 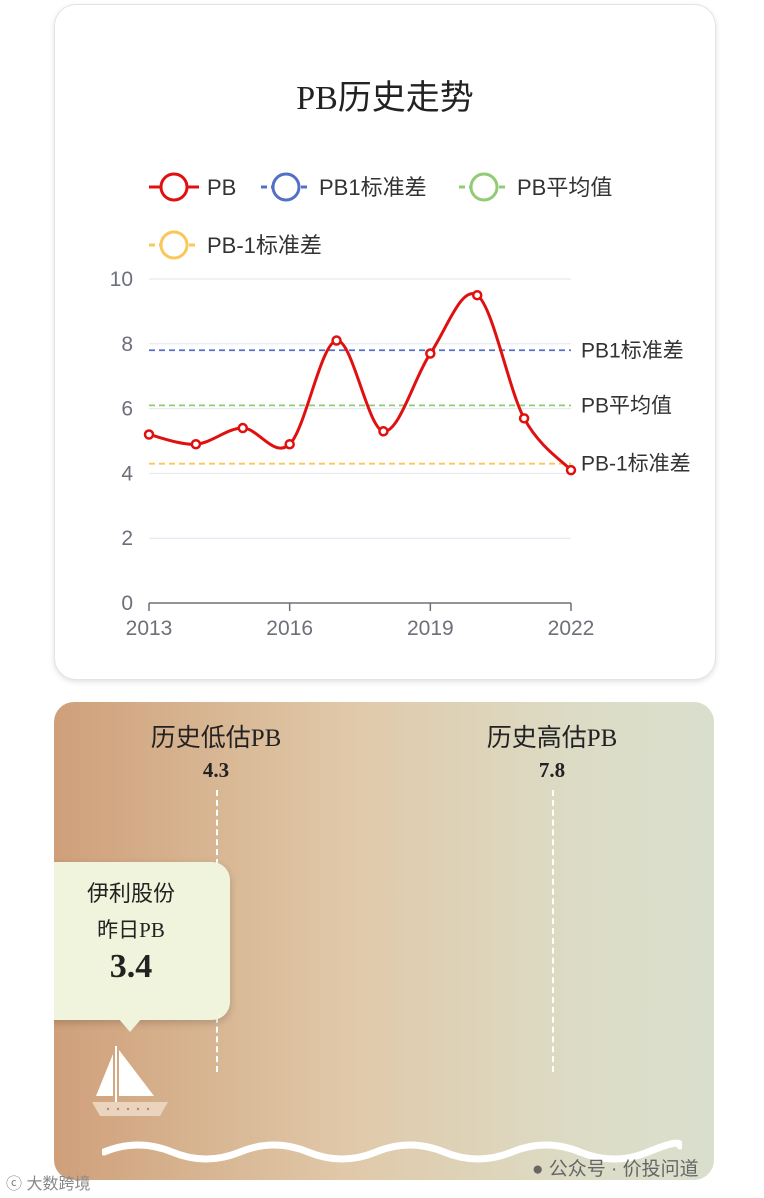 What do you see at coordinates (127, 344) in the screenshot?
I see `y-tick-label: 8` at bounding box center [127, 344].